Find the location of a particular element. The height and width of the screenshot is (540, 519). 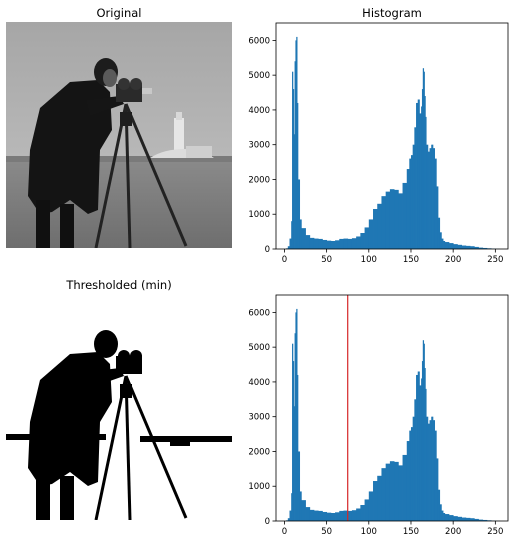

y-tick-label: 4000 is located at coordinates (259, 383).